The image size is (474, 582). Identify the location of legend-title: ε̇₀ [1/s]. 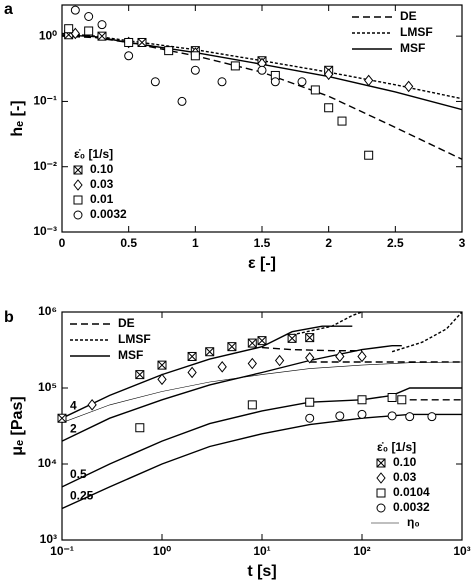
(396, 447).